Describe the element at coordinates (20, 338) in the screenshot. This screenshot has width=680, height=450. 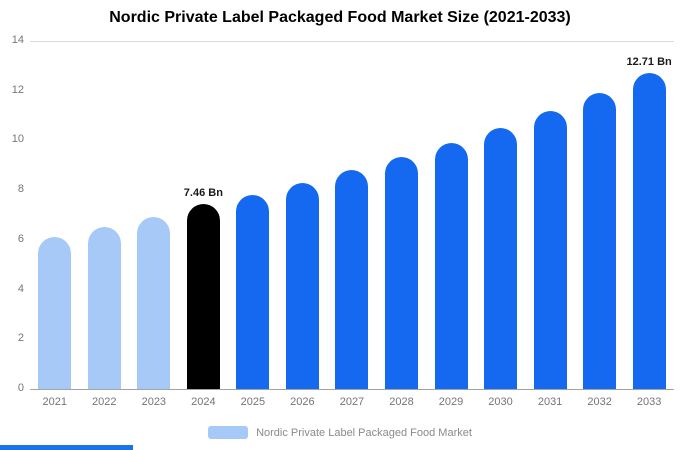
I see `y-tick-label-2: 2` at that location.